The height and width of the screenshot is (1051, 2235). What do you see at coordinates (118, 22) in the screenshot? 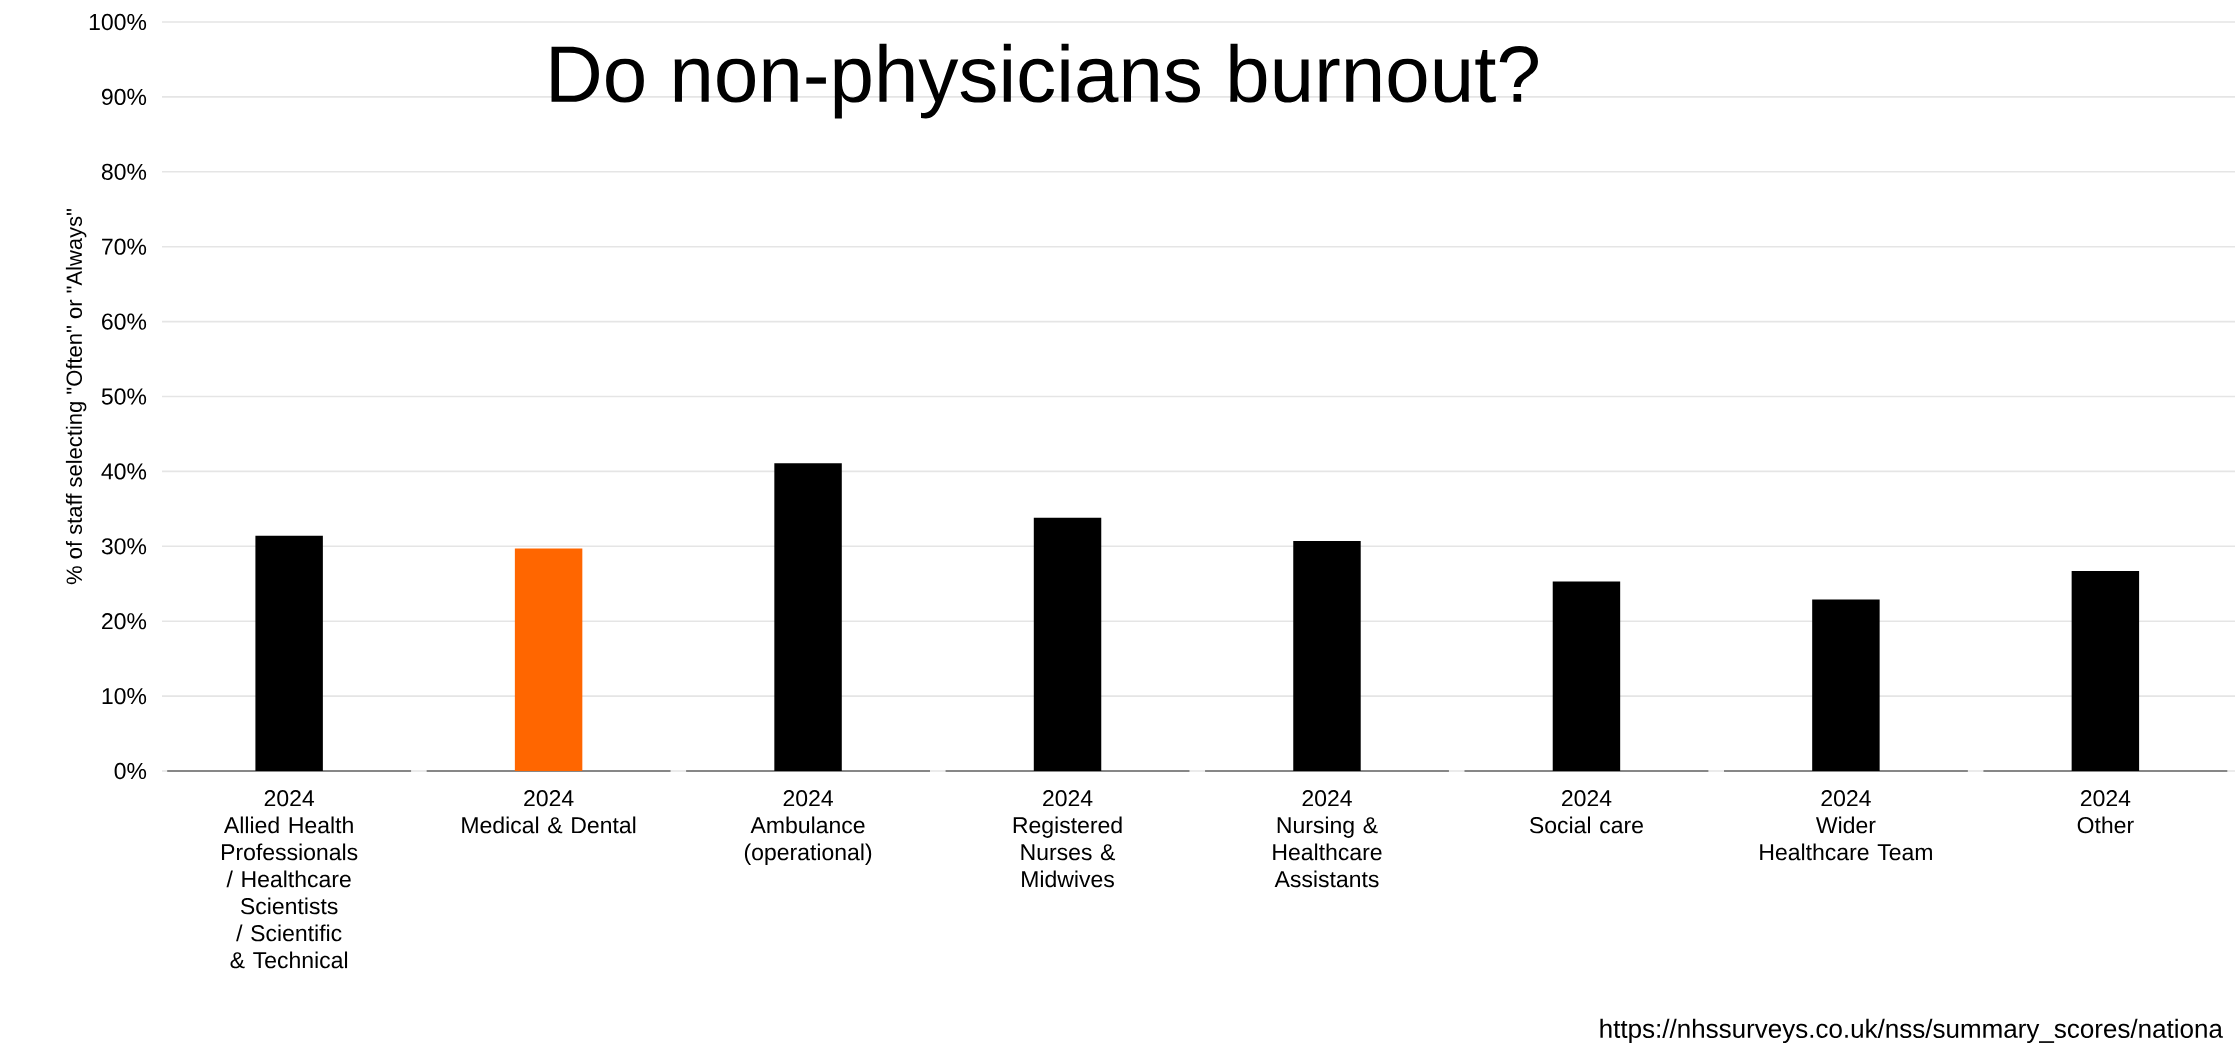
I see `y-tick-label: 100%` at bounding box center [118, 22].